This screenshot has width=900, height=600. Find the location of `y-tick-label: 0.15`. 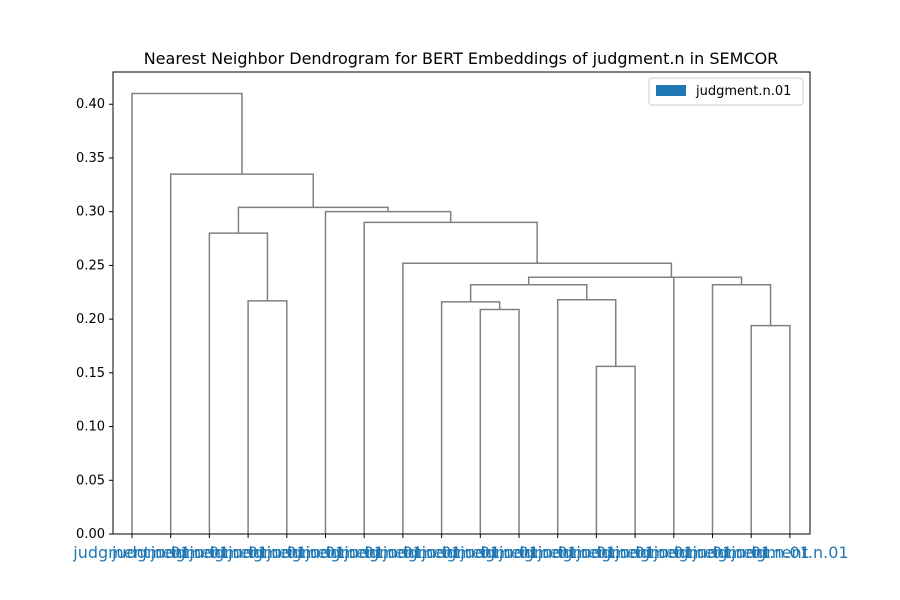

y-tick-label: 0.15 is located at coordinates (90, 373).